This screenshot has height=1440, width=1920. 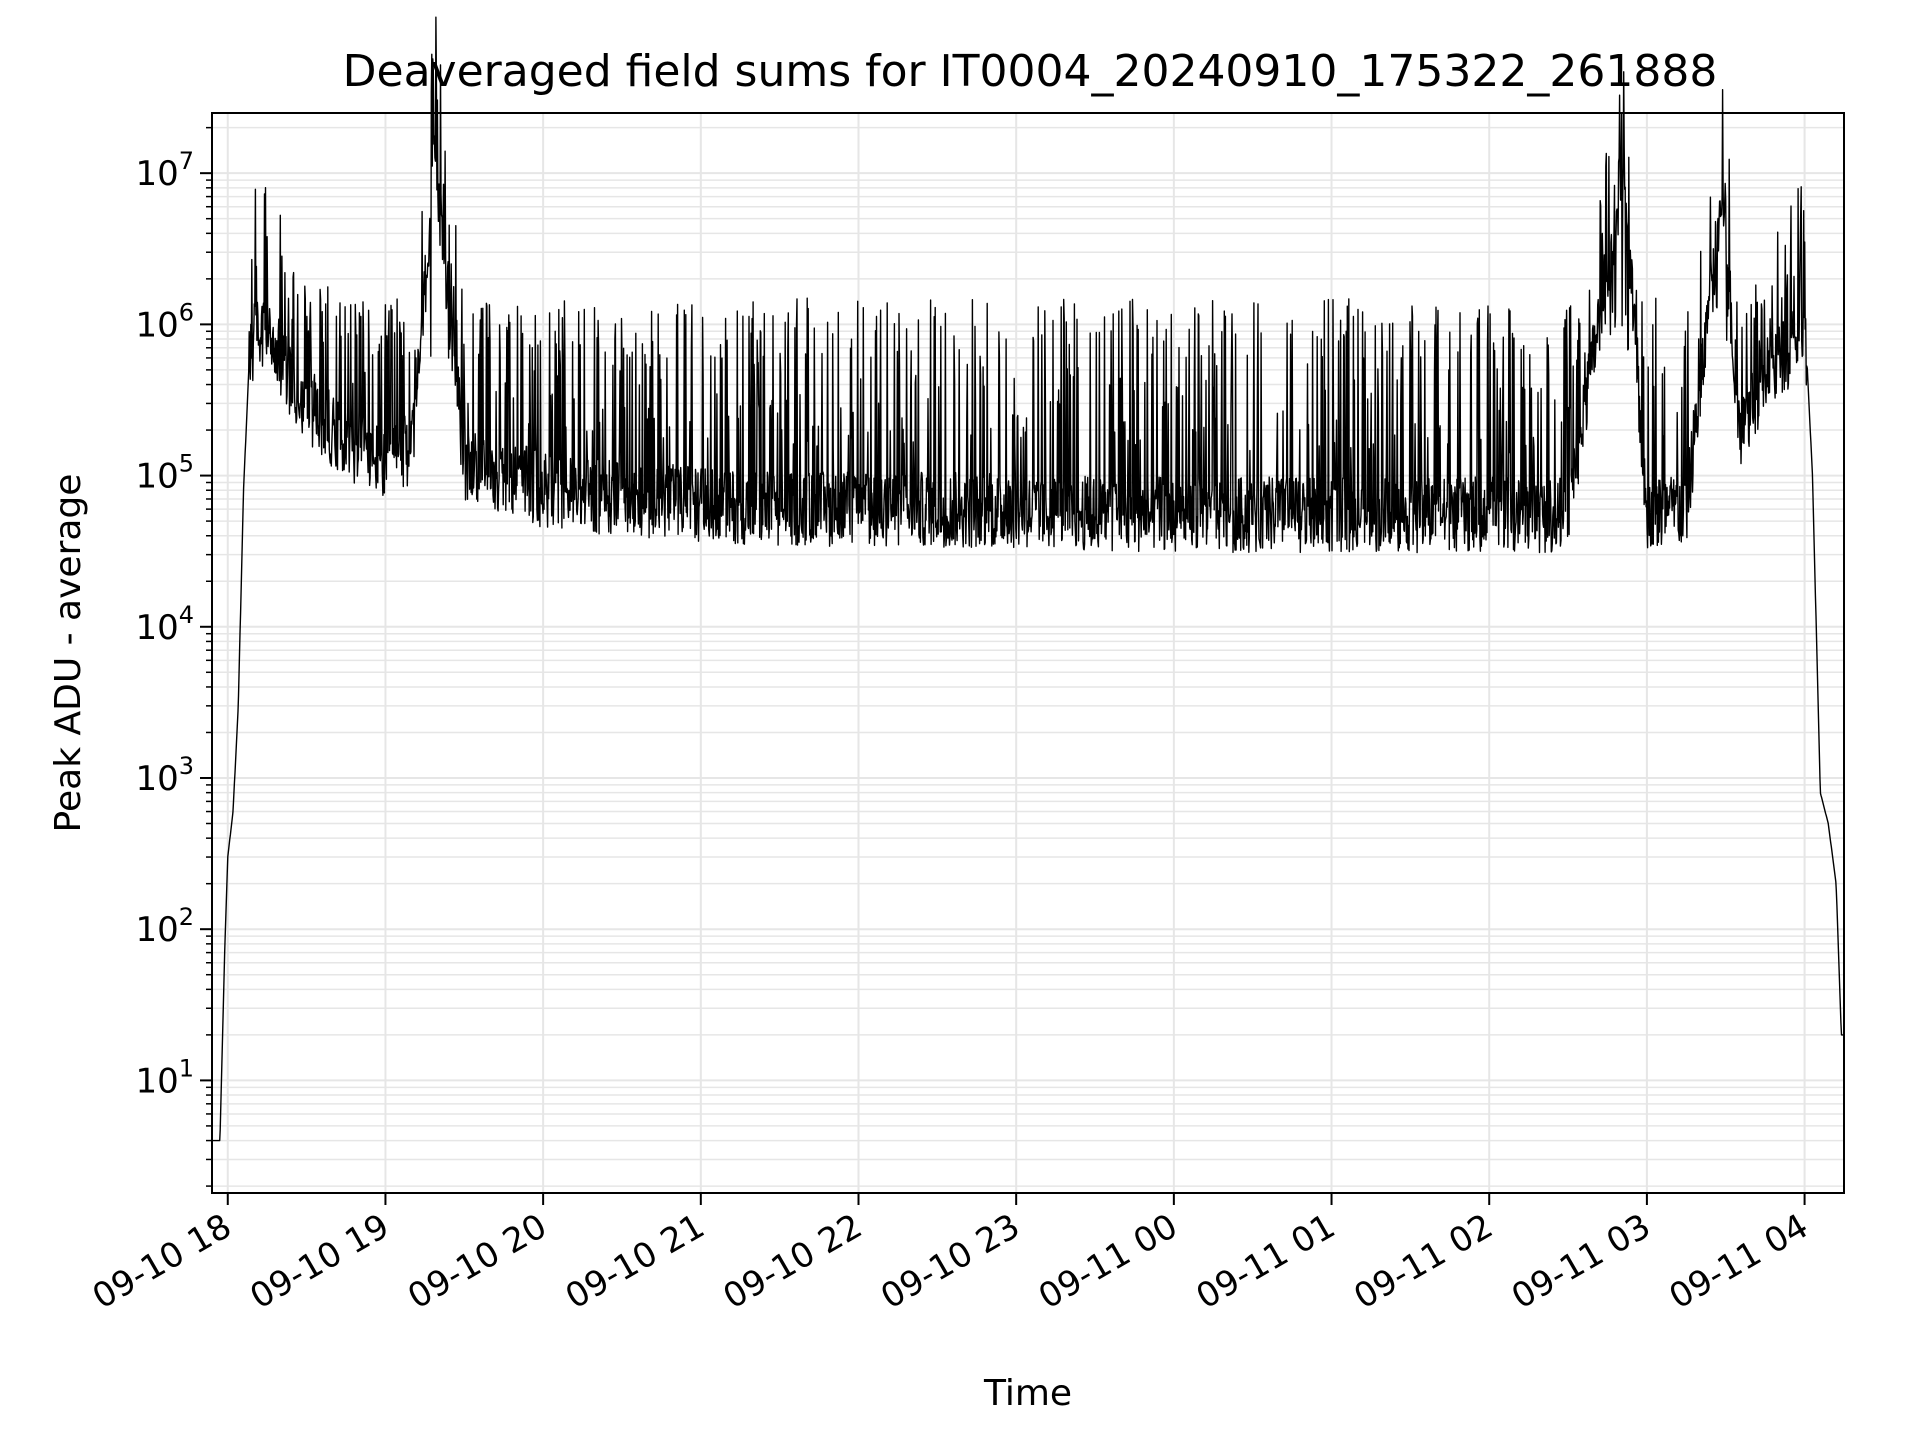 I want to click on y-tick-label: 10¹, so click(x=164, y=1077).